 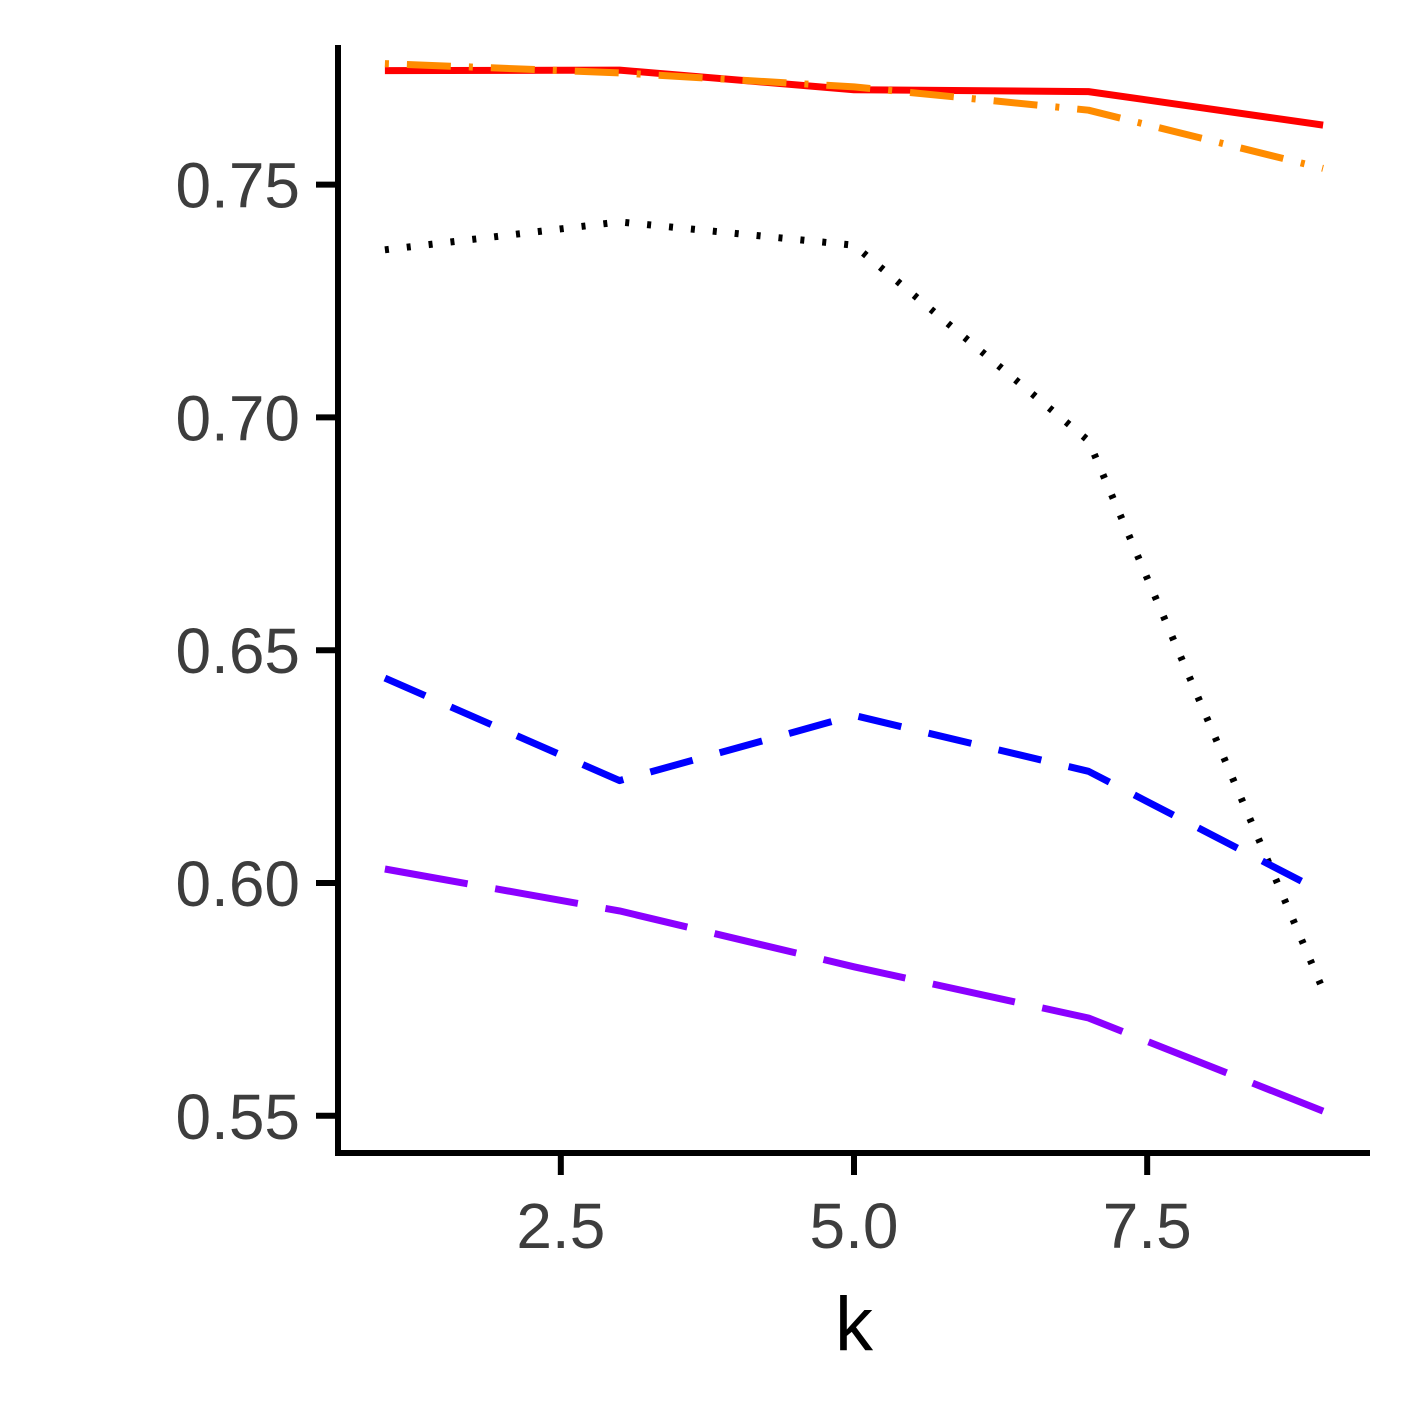 I want to click on x-axis-title: k, so click(x=854, y=1324).